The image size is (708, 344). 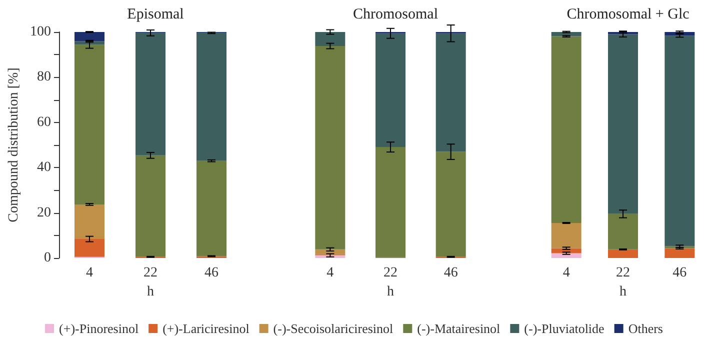 I want to click on chart-title: Episomal, so click(x=155, y=14).